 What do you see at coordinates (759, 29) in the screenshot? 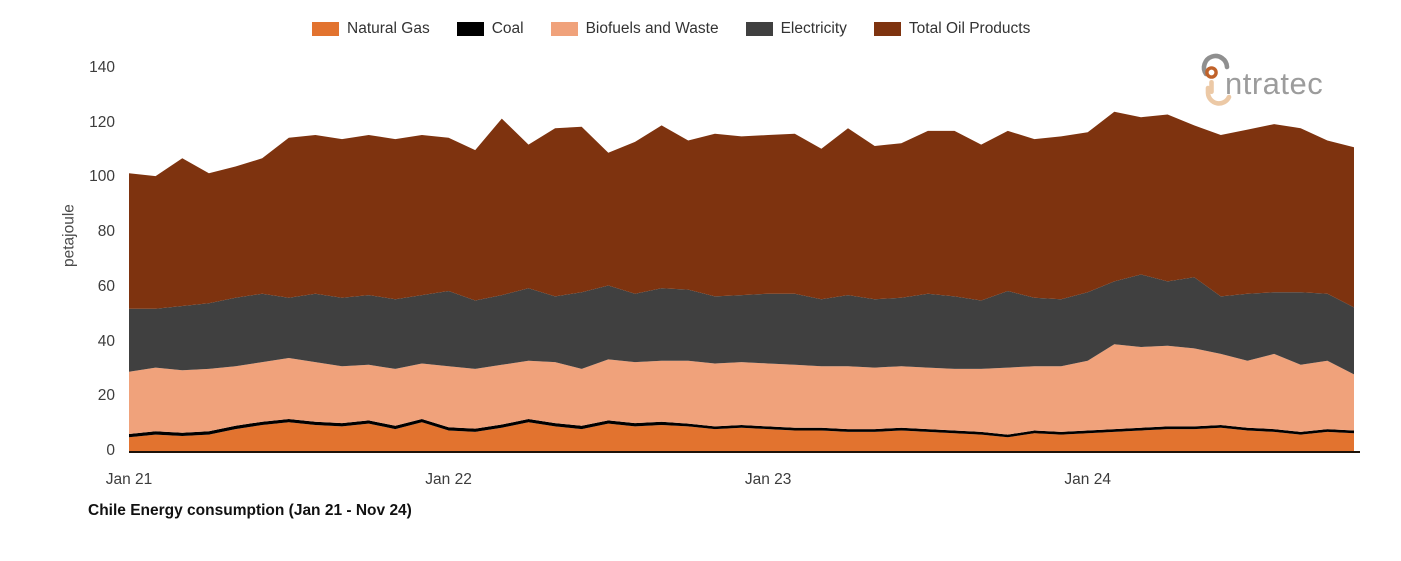
I see `legend-swatch-electricity` at bounding box center [759, 29].